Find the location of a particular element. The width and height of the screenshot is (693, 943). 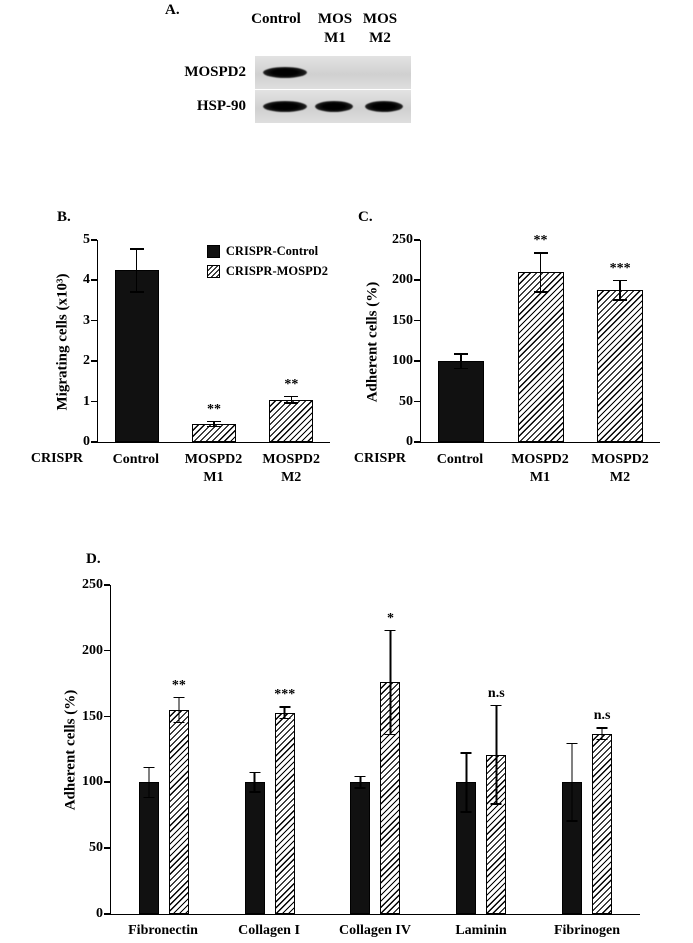

x-category-label: Collagen I is located at coordinates (269, 931).